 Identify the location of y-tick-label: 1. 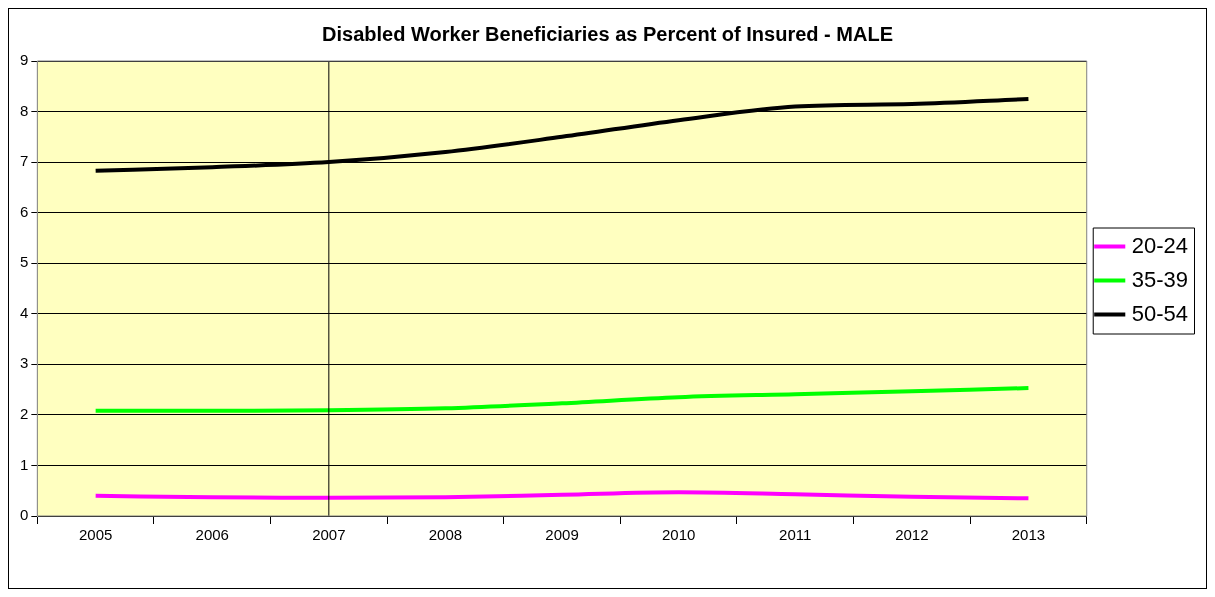
(24, 464).